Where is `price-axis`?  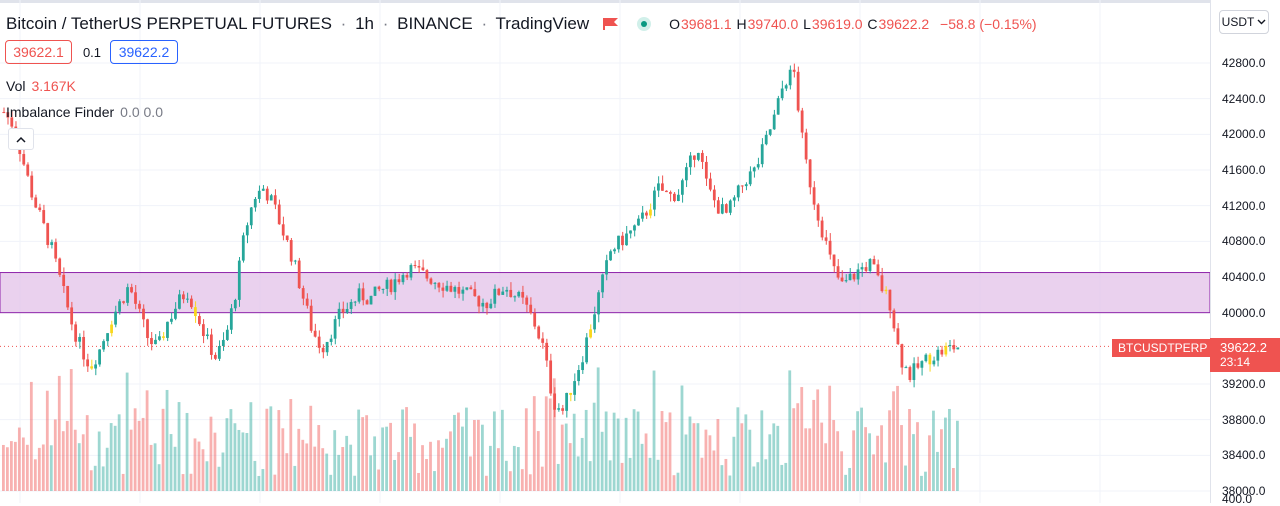 price-axis is located at coordinates (1245, 251).